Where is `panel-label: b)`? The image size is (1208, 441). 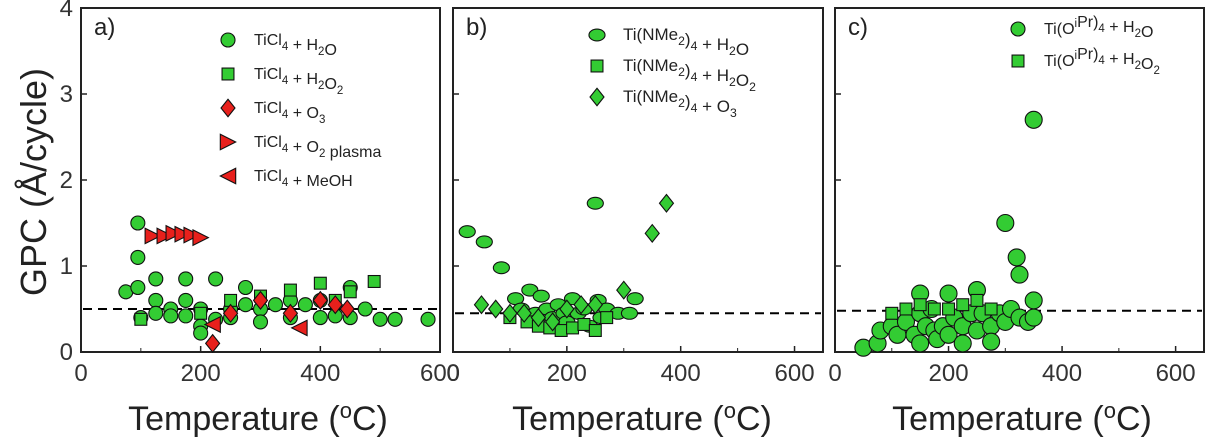 panel-label: b) is located at coordinates (476, 27).